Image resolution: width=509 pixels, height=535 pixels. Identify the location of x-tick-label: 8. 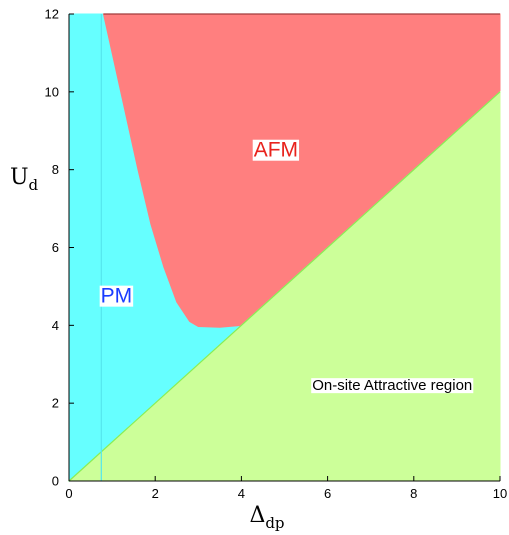
(413, 493).